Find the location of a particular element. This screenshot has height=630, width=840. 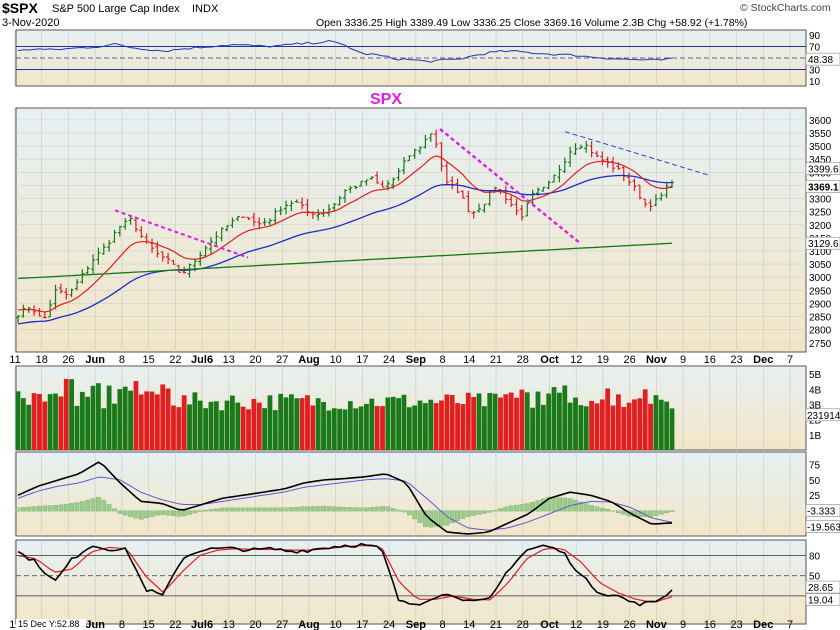

x-axis-label: 10 is located at coordinates (336, 624).